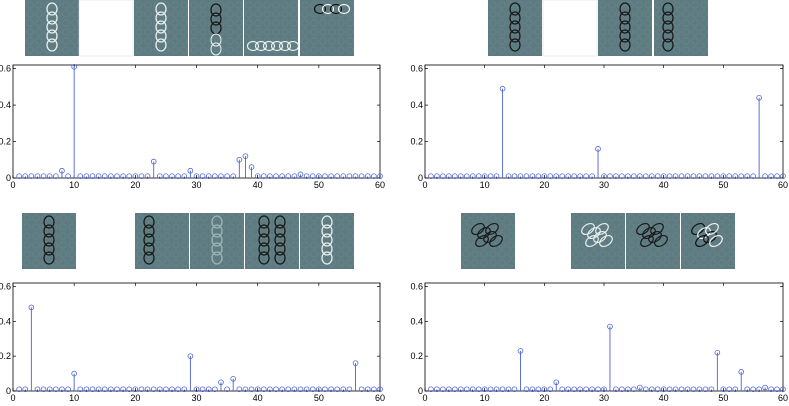 The width and height of the screenshot is (789, 406). Describe the element at coordinates (544, 185) in the screenshot. I see `x-tick-label: 20` at that location.